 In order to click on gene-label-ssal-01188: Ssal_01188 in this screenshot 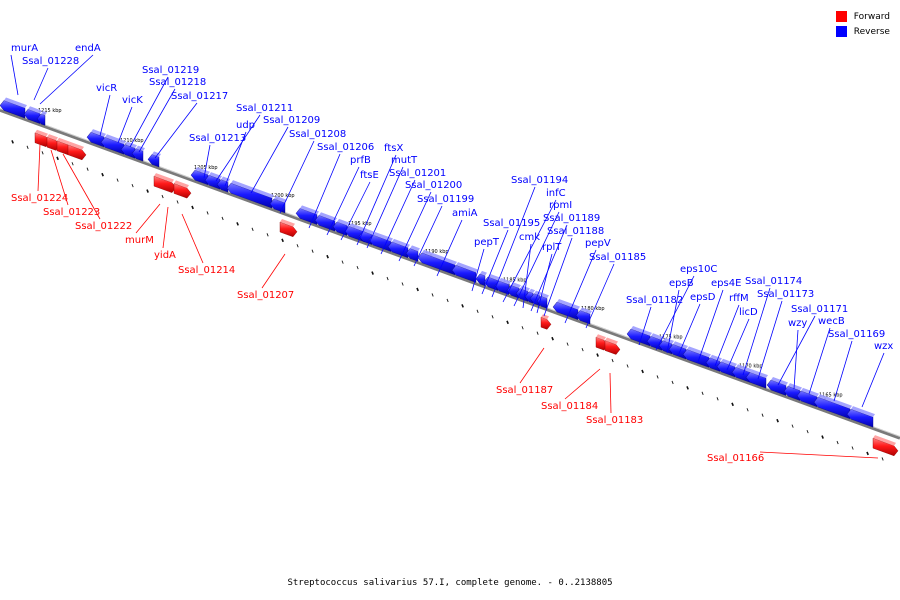, I will do `click(575, 231)`.